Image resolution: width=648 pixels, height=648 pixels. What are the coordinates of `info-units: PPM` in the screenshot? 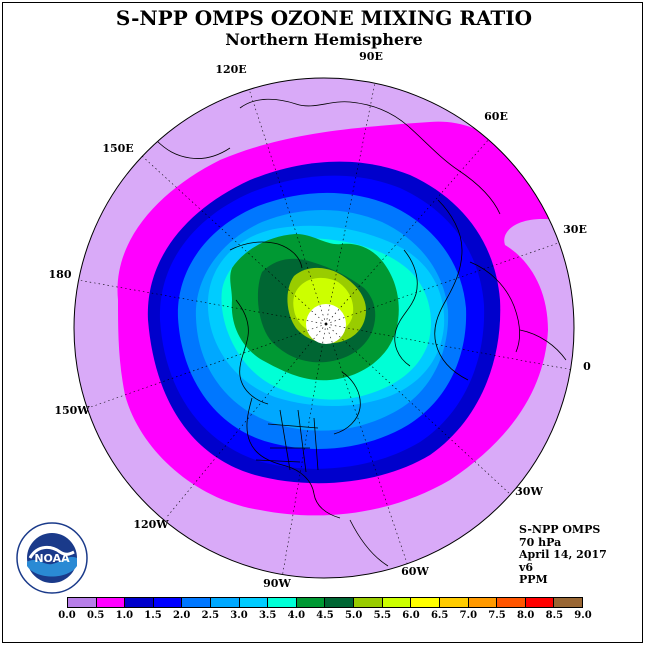 It's located at (533, 580).